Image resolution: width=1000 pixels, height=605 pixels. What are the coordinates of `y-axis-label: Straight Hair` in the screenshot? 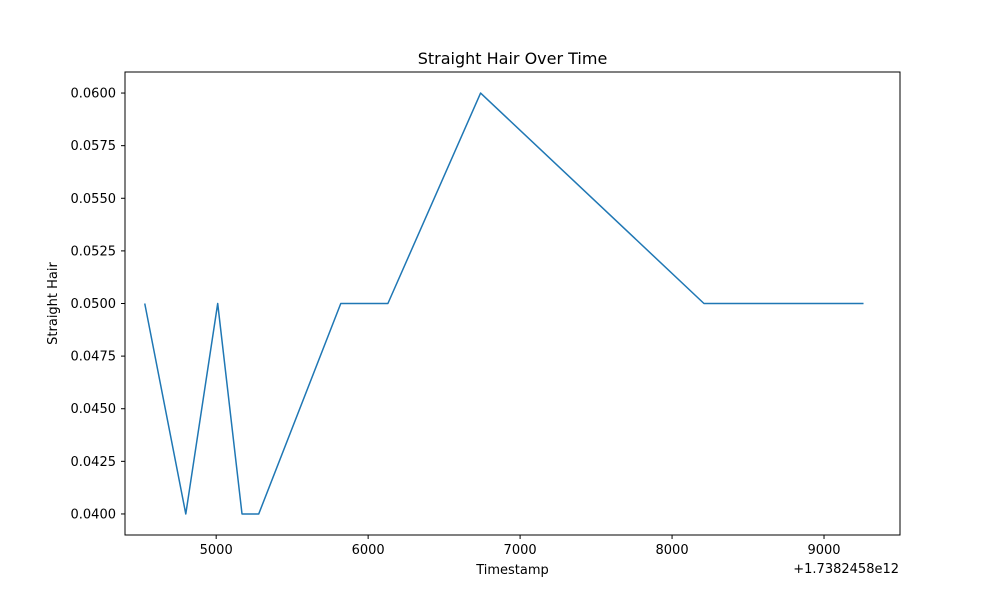 It's located at (53, 303).